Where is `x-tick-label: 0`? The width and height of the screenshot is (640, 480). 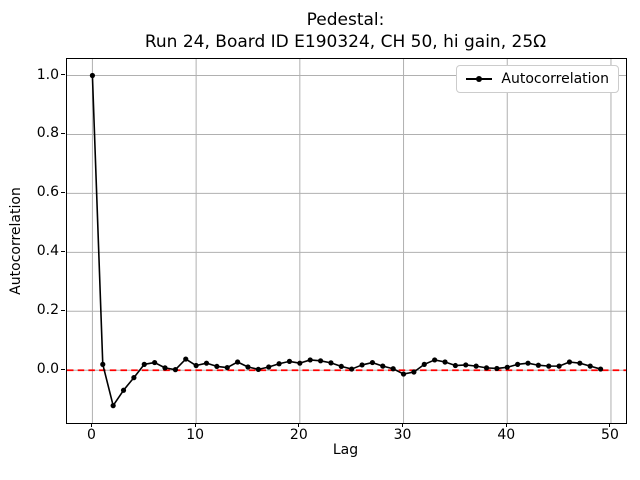
x-tick-label: 0 is located at coordinates (91, 435).